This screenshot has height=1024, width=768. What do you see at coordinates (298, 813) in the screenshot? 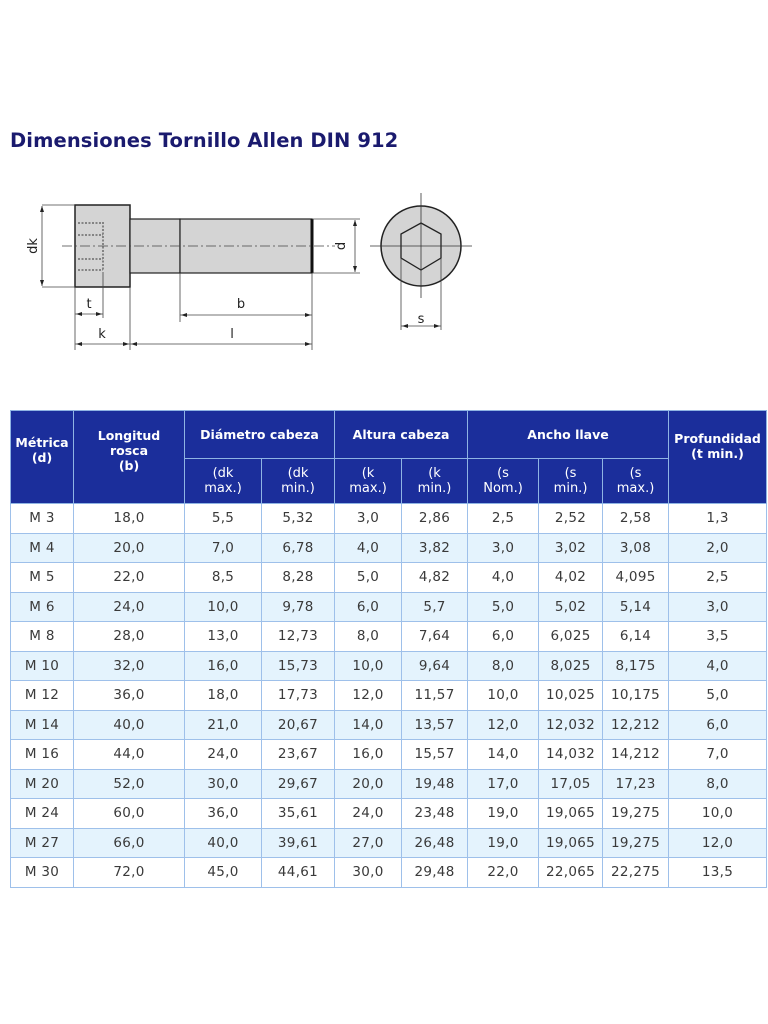
I see `cell-dk-min: 35,61` at bounding box center [298, 813].